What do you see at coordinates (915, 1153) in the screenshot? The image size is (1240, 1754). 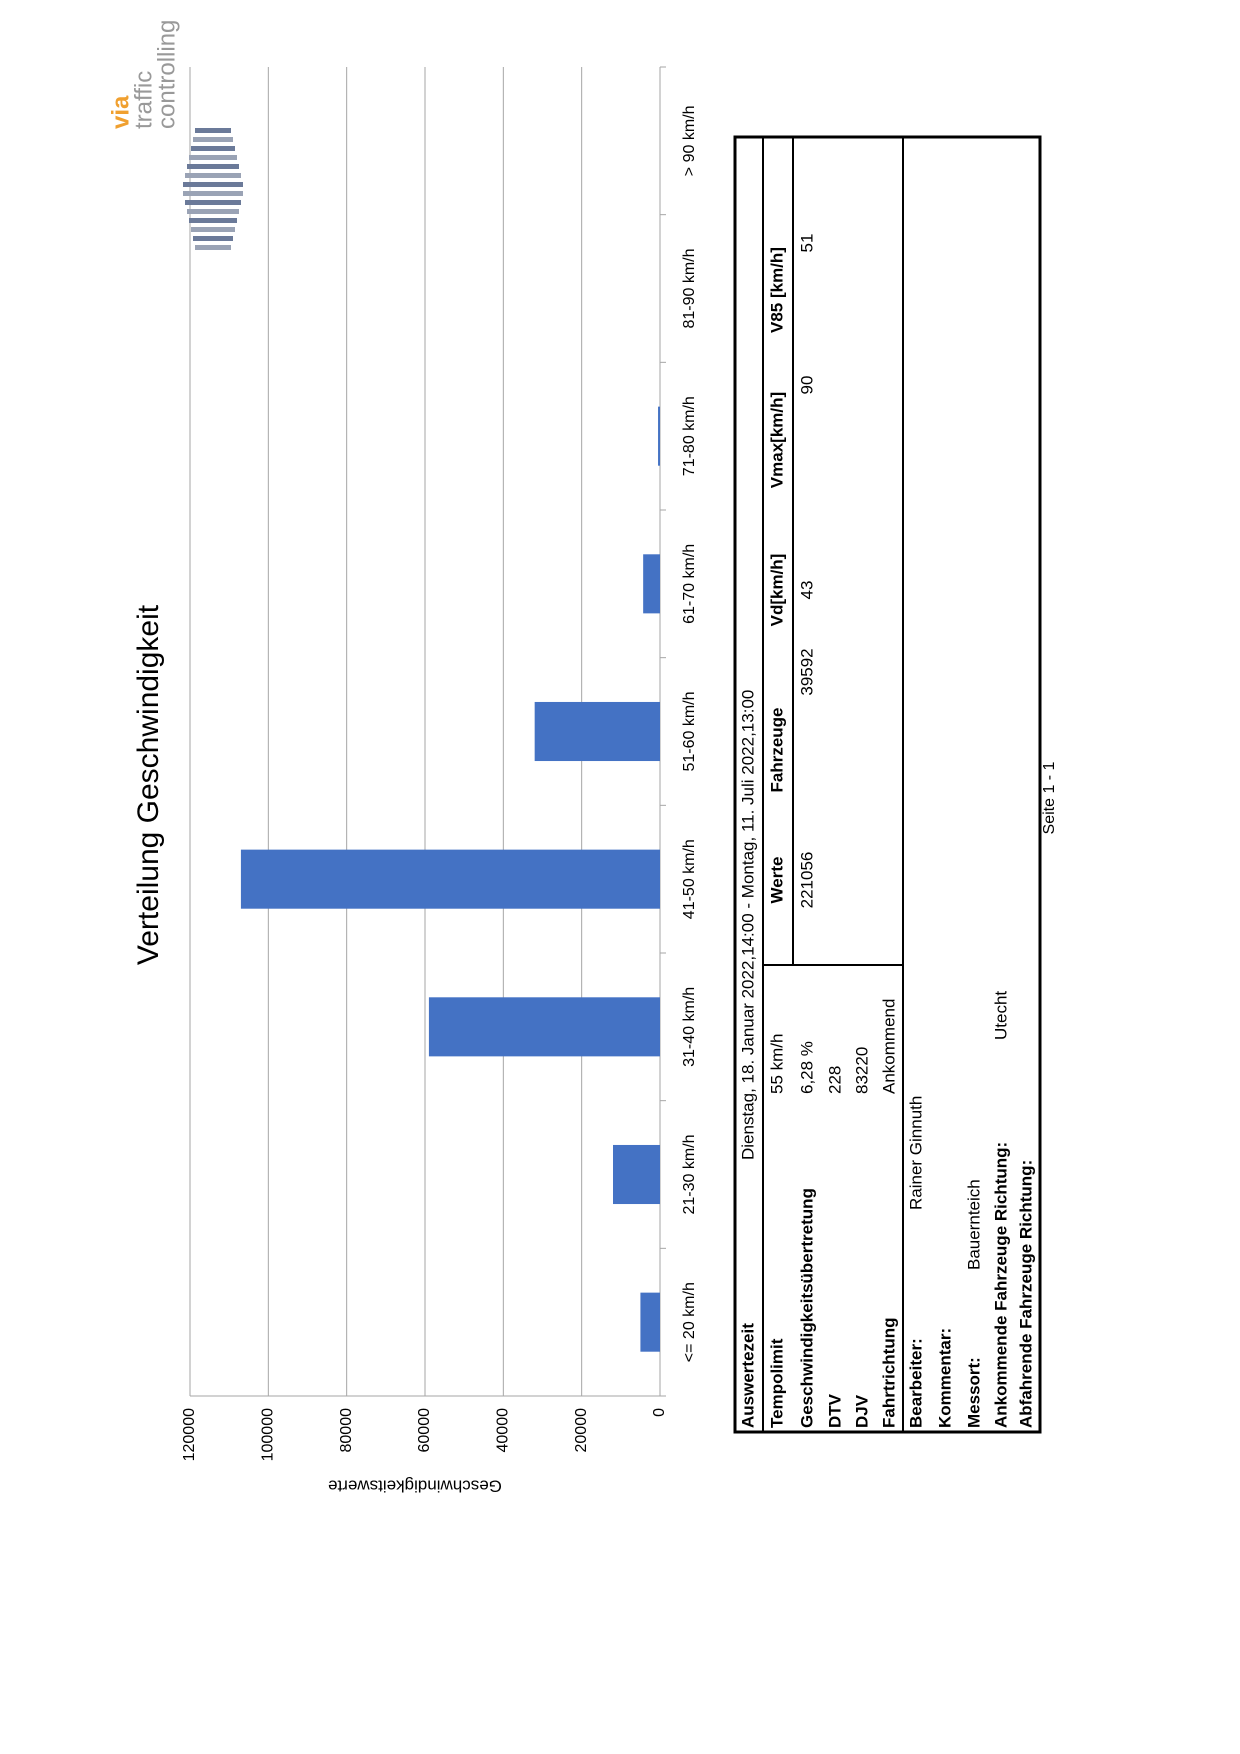 I see `info-value: Rainer Ginnuth` at bounding box center [915, 1153].